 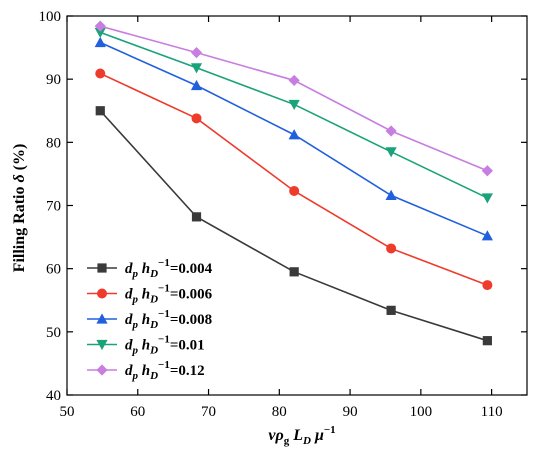 I want to click on legend-item-2: dp hD−1=0.006, so click(x=150, y=294).